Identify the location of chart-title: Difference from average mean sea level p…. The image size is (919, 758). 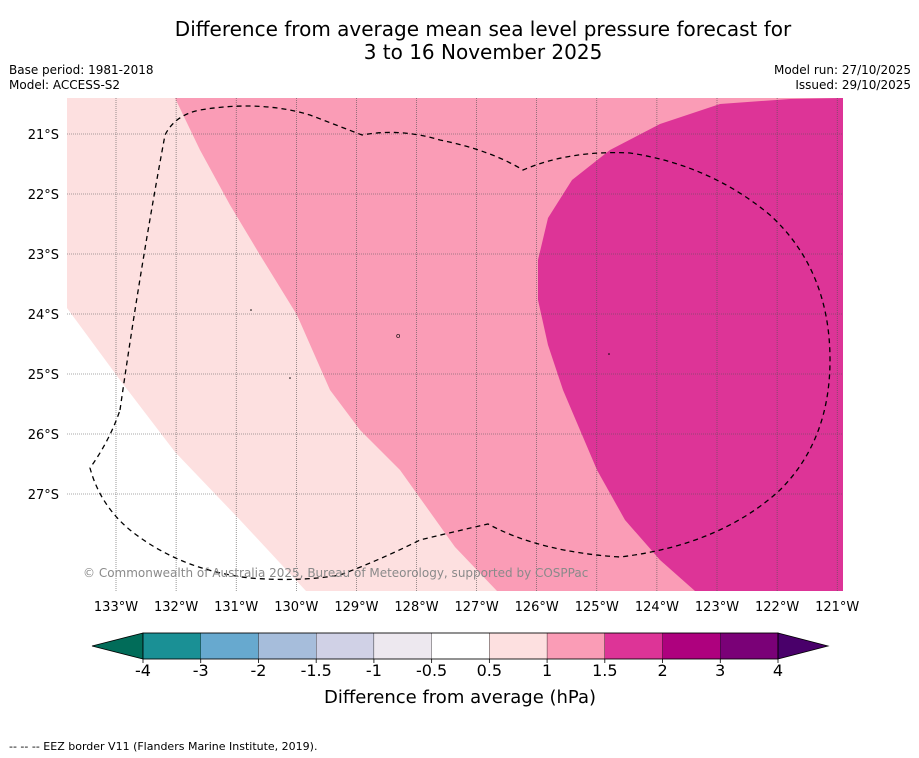
(459, 41).